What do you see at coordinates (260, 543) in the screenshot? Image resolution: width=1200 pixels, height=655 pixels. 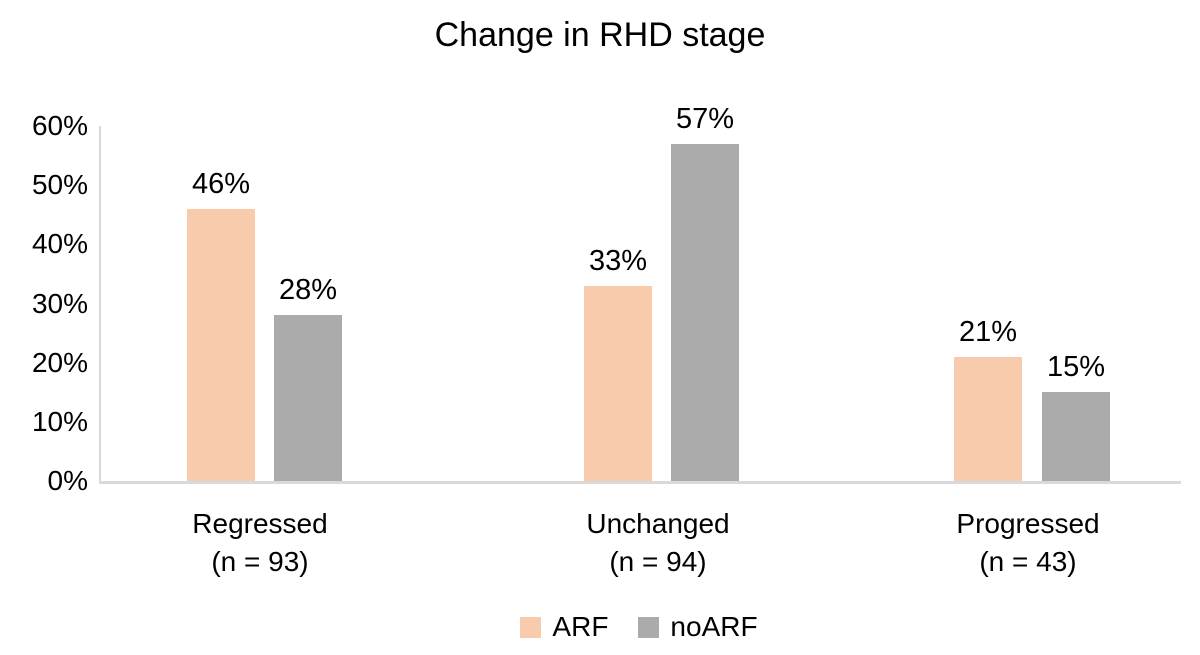 I see `category-label-regressed: Regressed (n = 93)` at bounding box center [260, 543].